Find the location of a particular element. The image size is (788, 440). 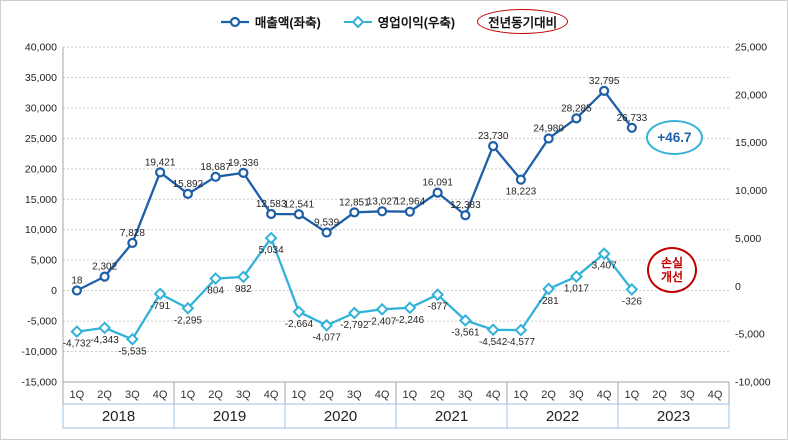

loss-improvement-badge: 손실 개선 is located at coordinates (672, 270).